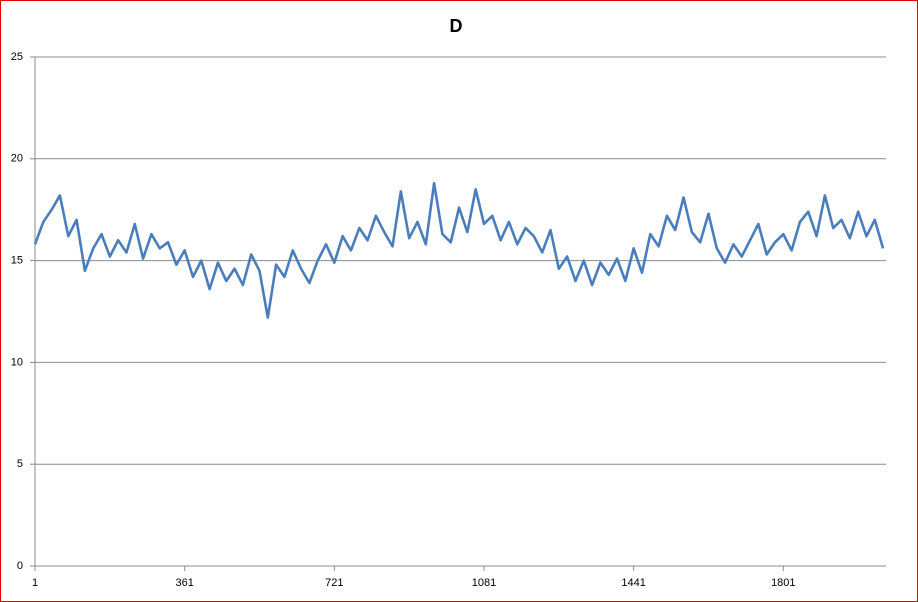 The image size is (918, 602). I want to click on chart-title: D, so click(456, 26).